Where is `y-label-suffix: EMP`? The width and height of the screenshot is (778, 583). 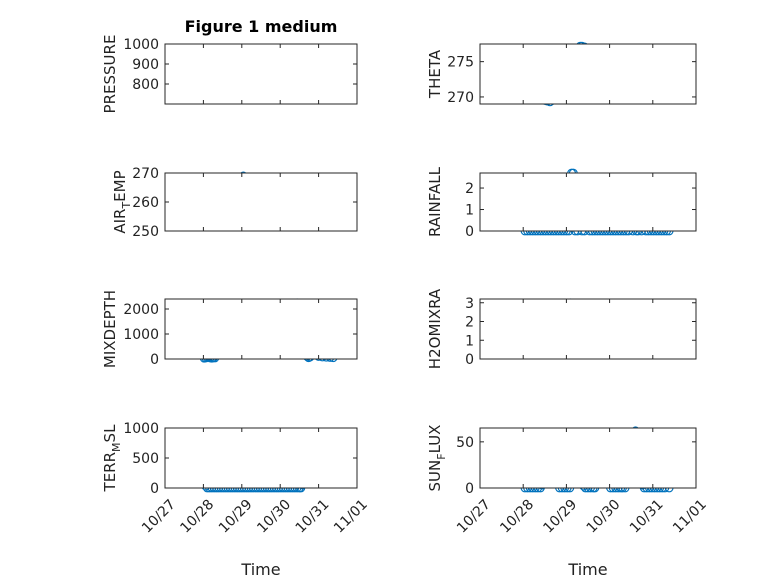 y-label-suffix: EMP is located at coordinates (120, 185).